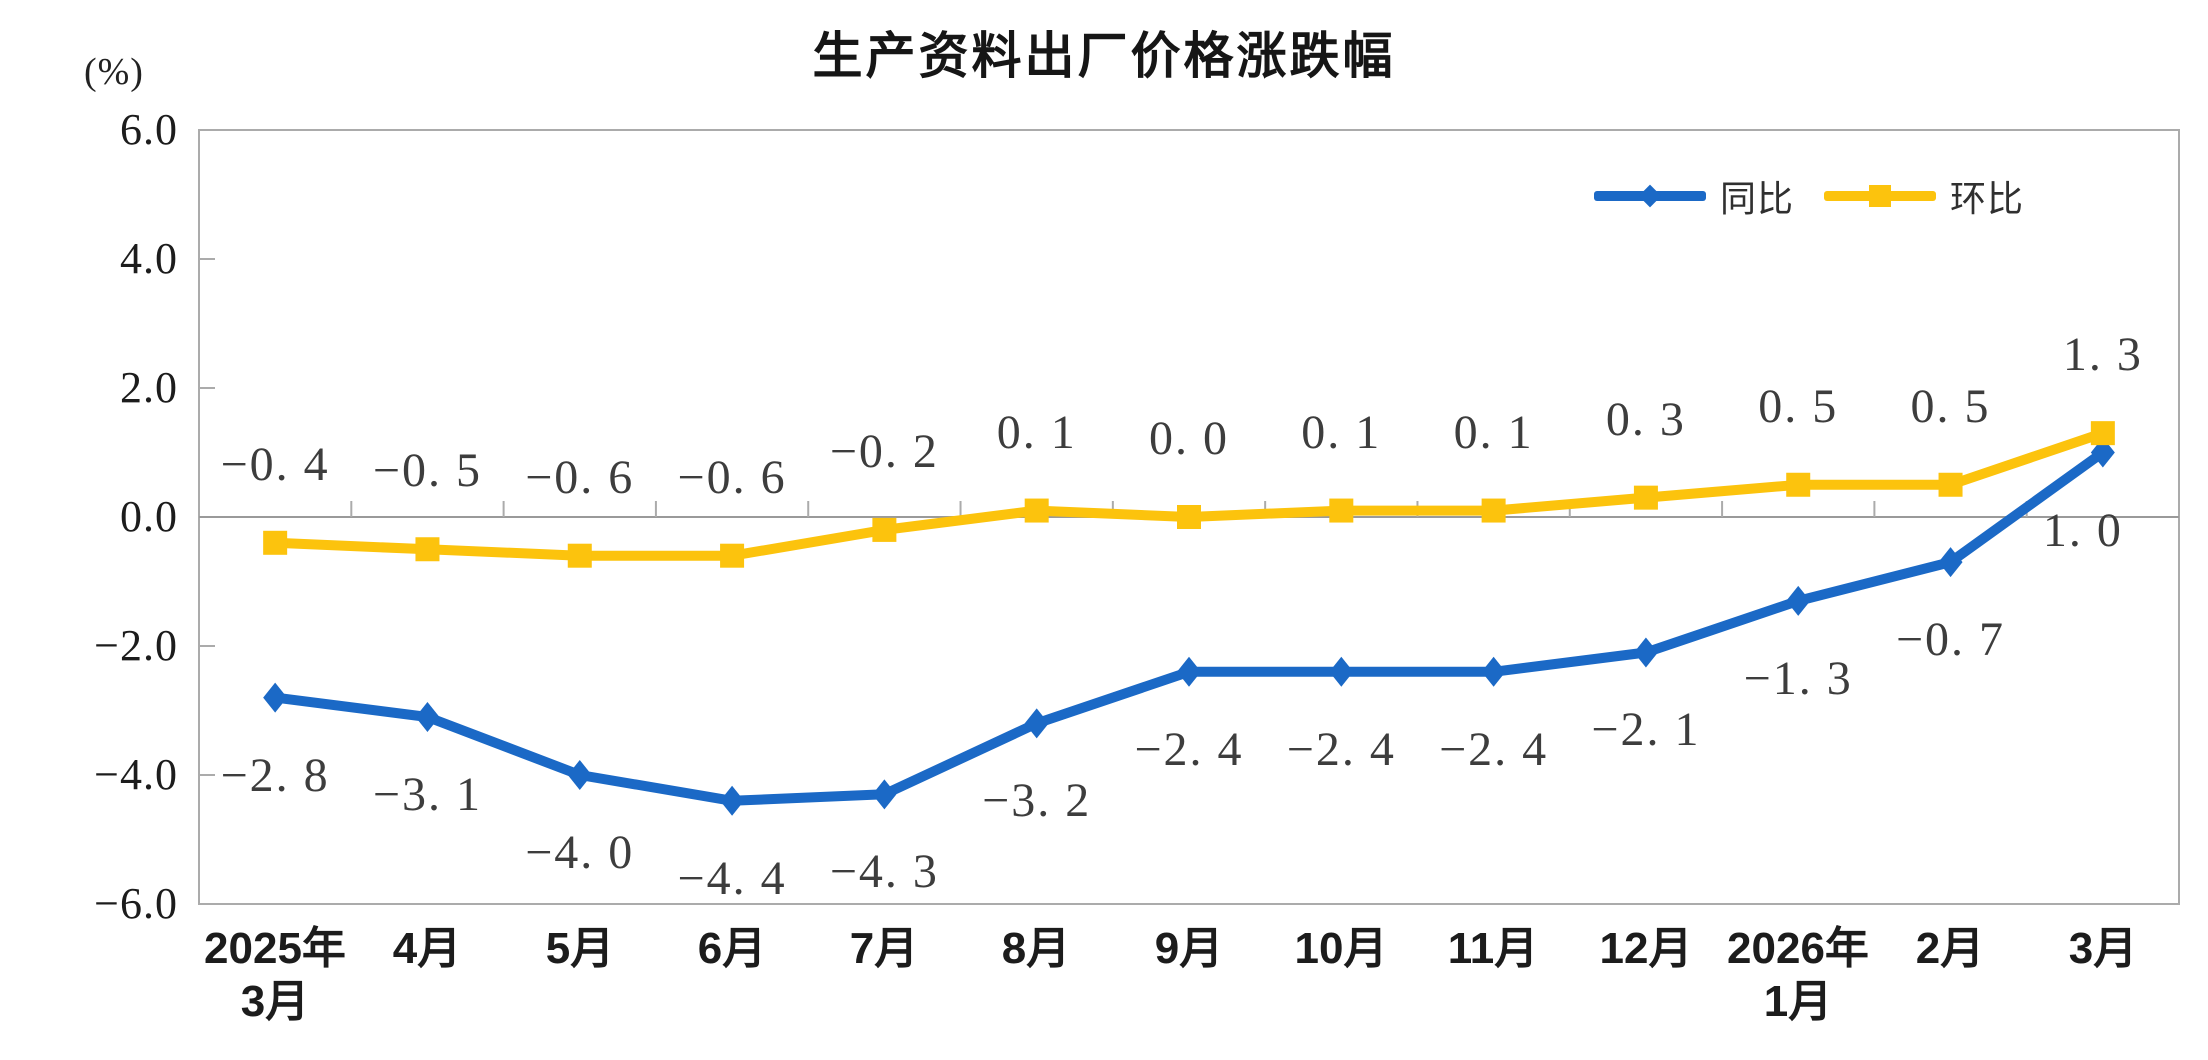 This screenshot has height=1060, width=2208. I want to click on x-axis-tick-label: 2月, so click(1950, 948).